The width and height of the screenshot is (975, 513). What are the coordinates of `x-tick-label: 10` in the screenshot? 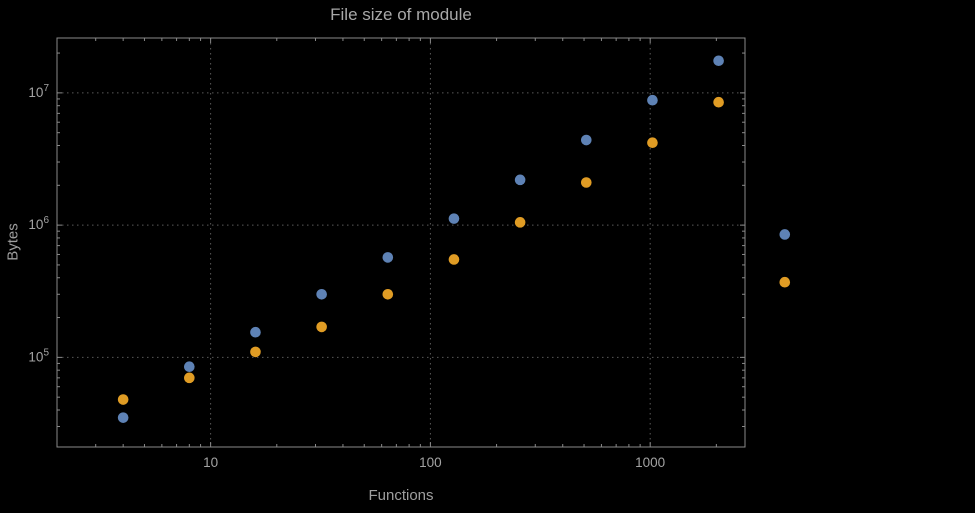 It's located at (210, 462).